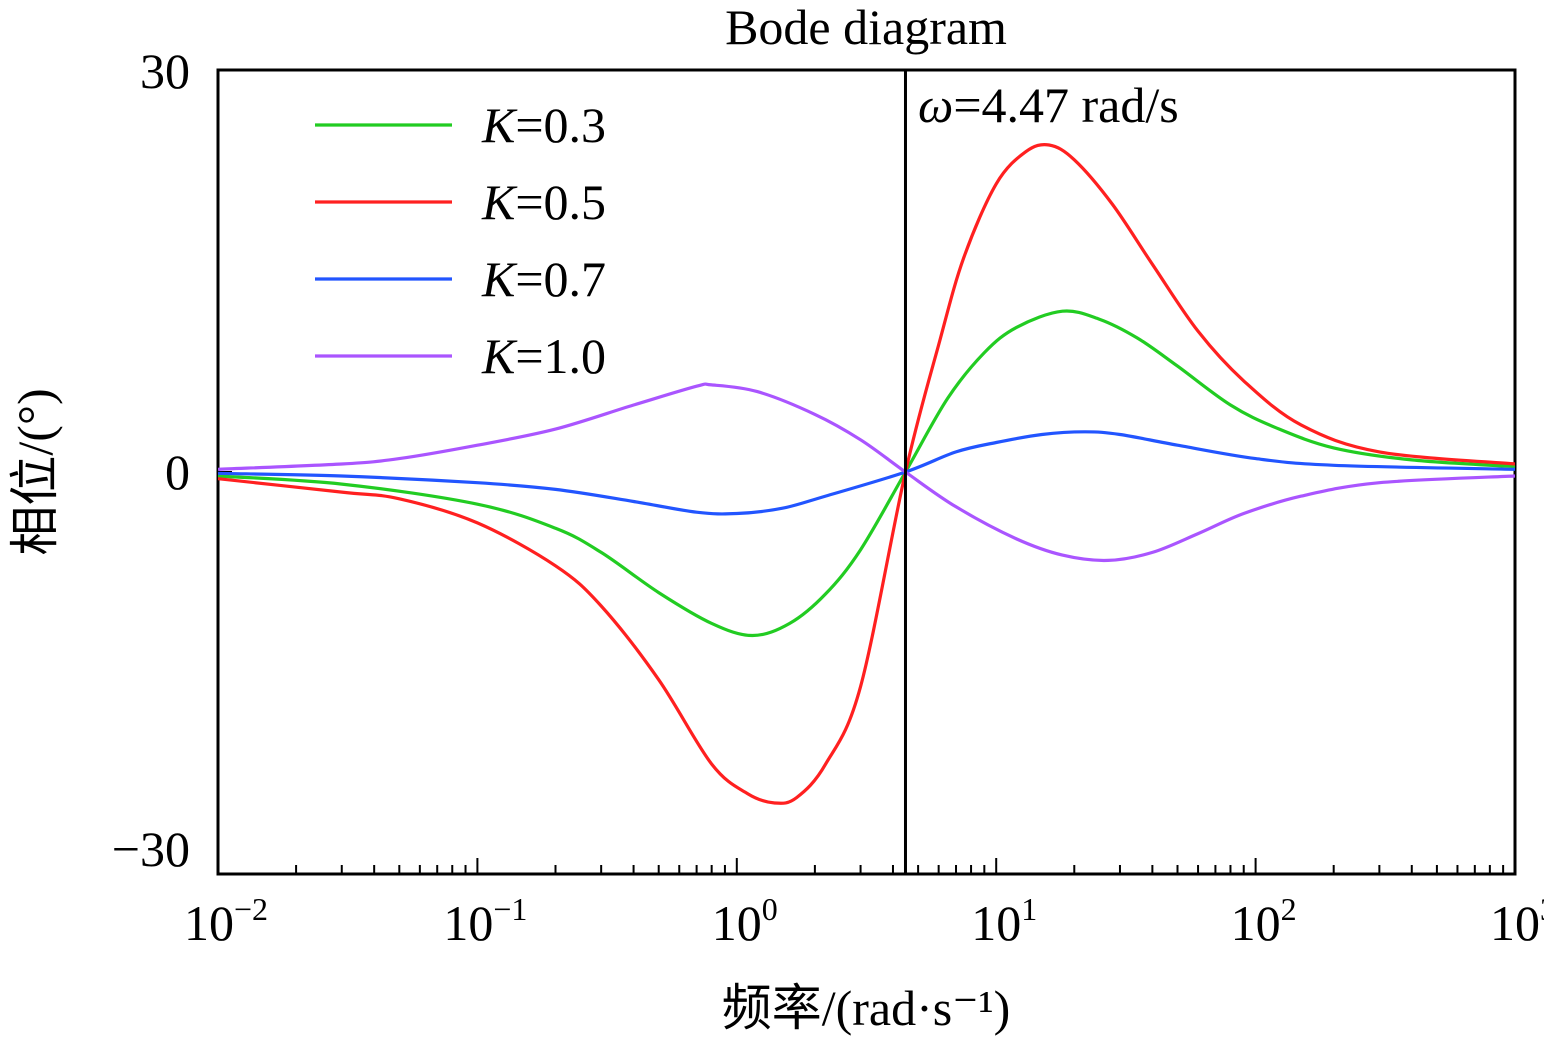 Image resolution: width=1544 pixels, height=1037 pixels. What do you see at coordinates (1065, 105) in the screenshot?
I see `reference-value-text: =4.47 rad/s` at bounding box center [1065, 105].